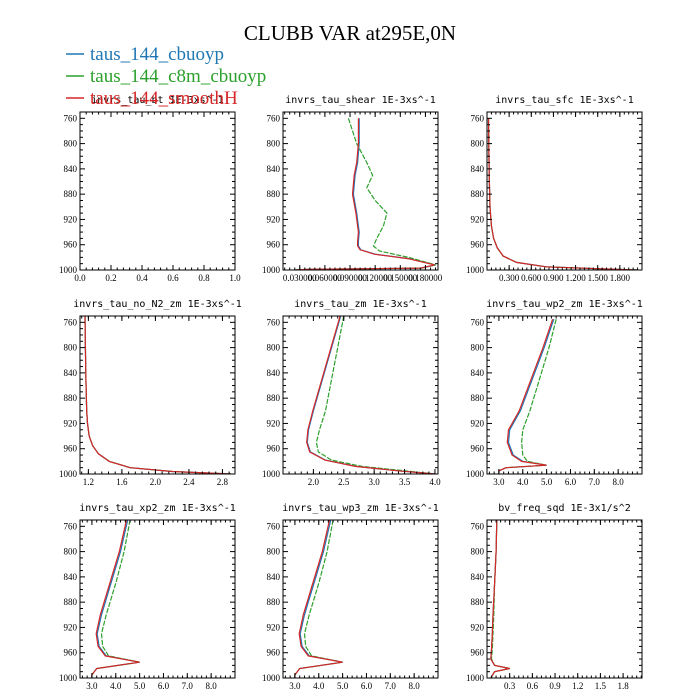 Image resolution: width=700 pixels, height=700 pixels. I want to click on x-tick-label: 0.9, so click(555, 686).